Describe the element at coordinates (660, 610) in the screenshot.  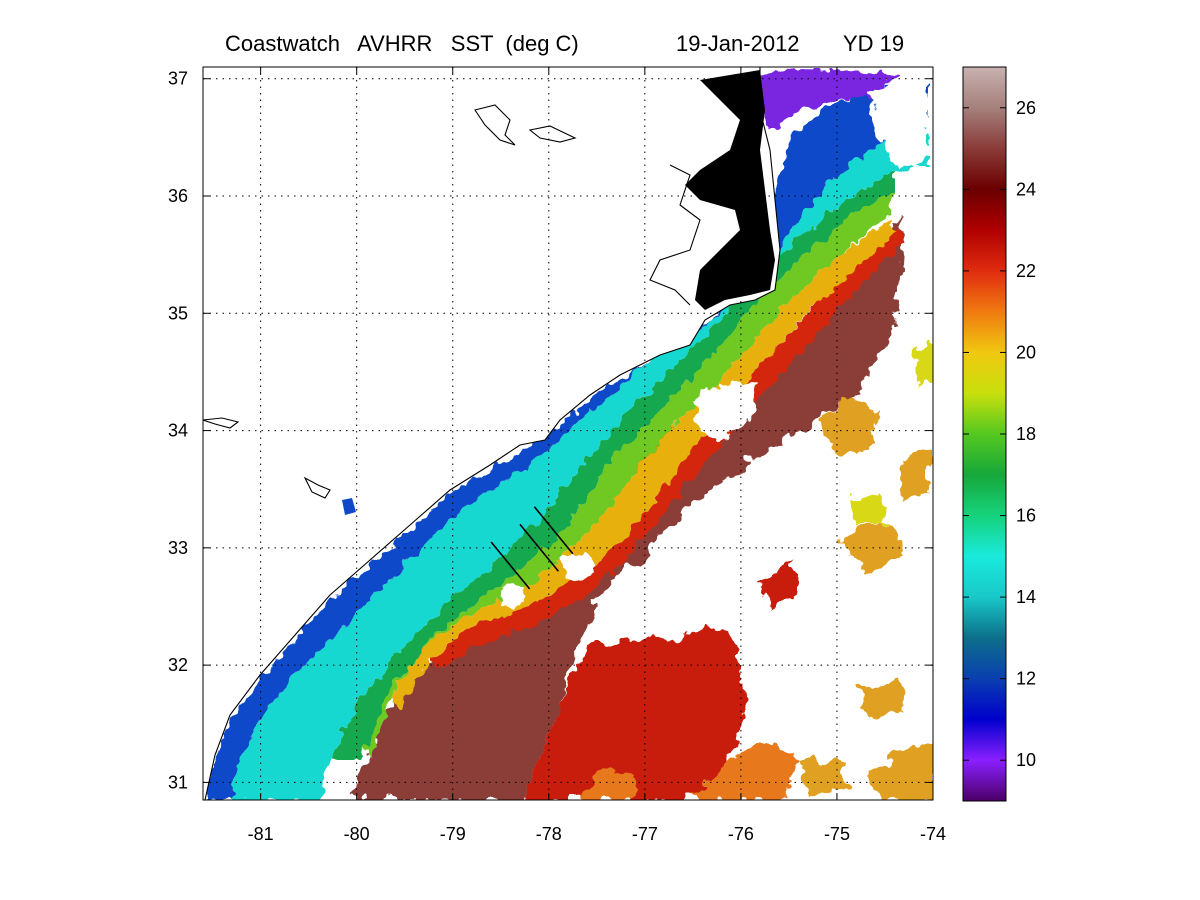
I see `sst-warm-red` at that location.